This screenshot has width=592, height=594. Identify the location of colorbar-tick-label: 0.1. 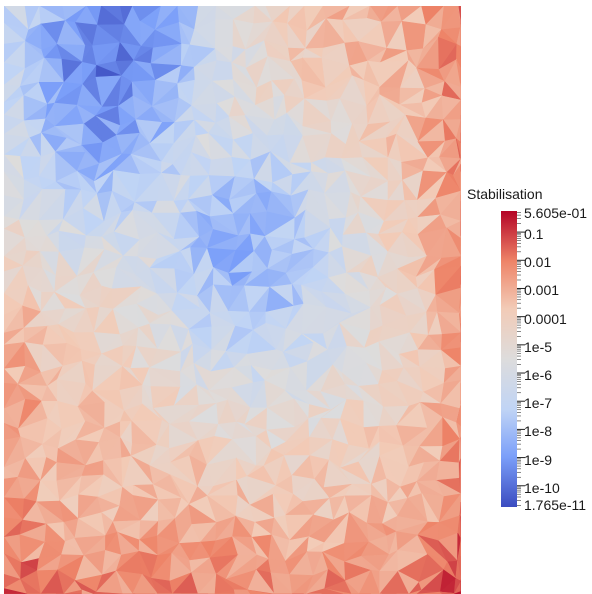
(534, 234).